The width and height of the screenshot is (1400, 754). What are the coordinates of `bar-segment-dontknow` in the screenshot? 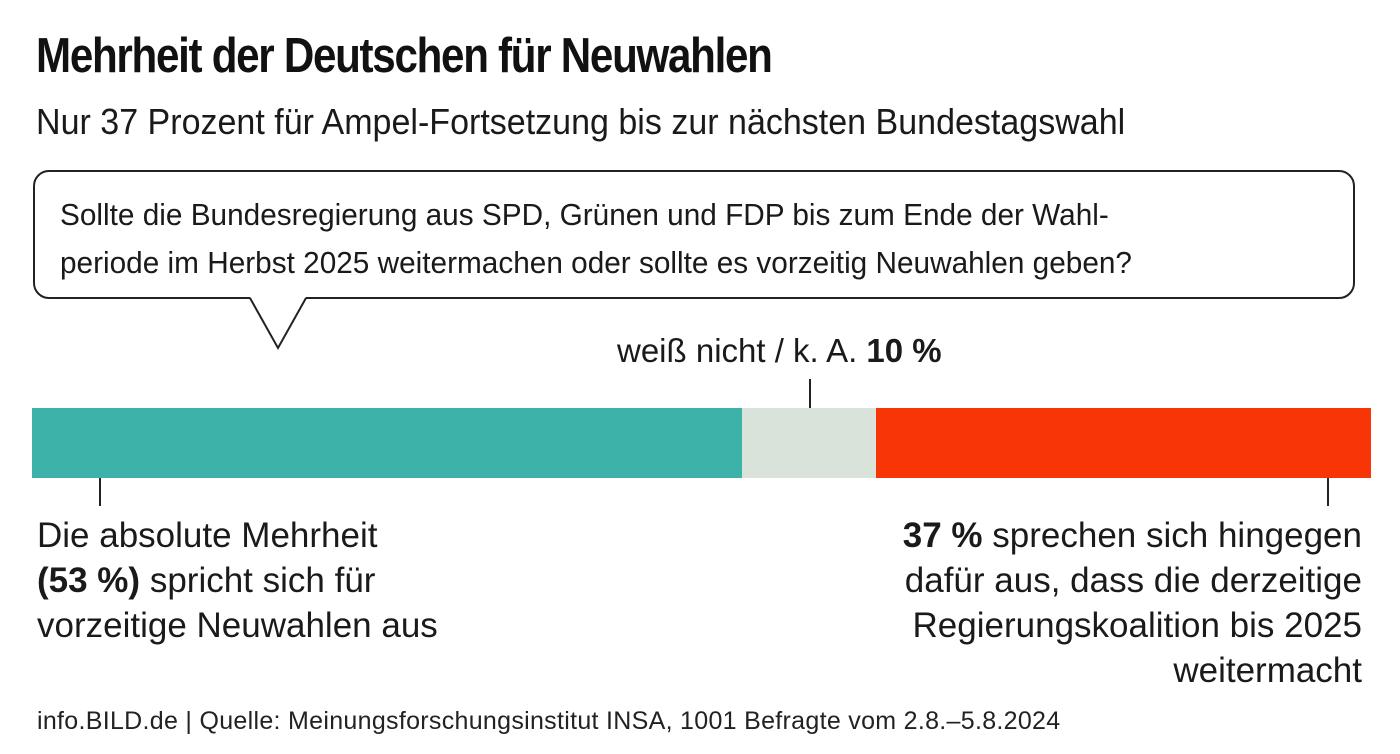 It's located at (808, 443).